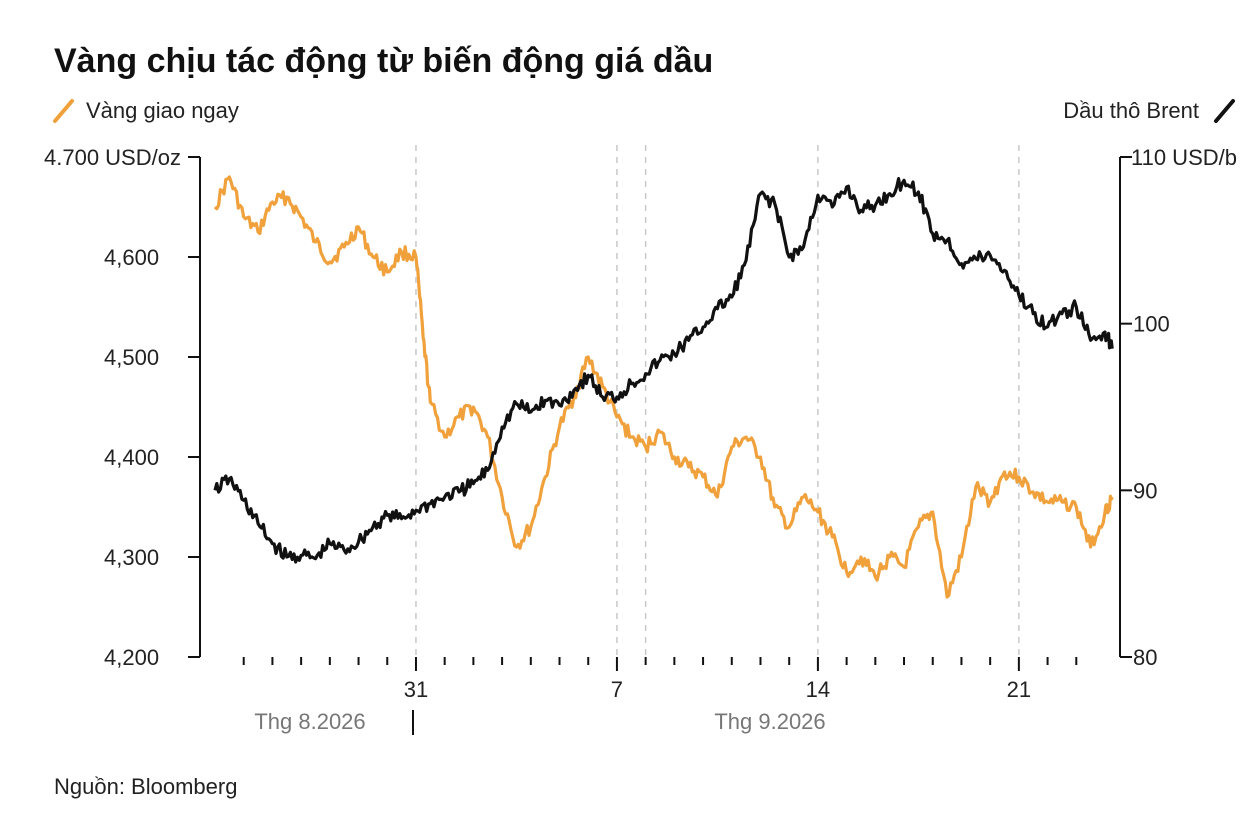 The image size is (1255, 832). What do you see at coordinates (131, 257) in the screenshot?
I see `y-left-label-4600: 4,600` at bounding box center [131, 257].